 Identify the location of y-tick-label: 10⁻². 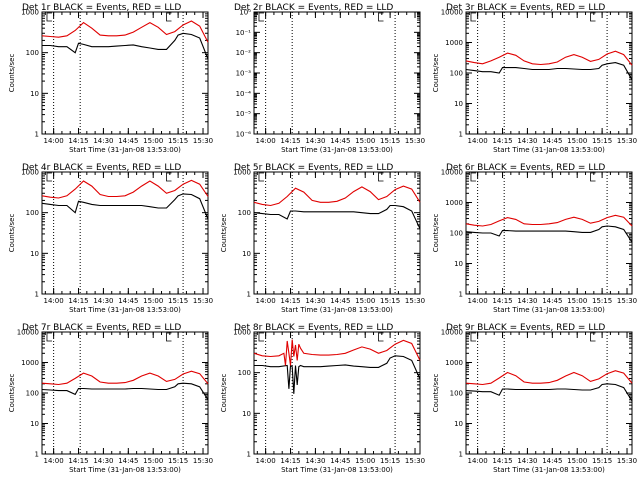
(244, 53).